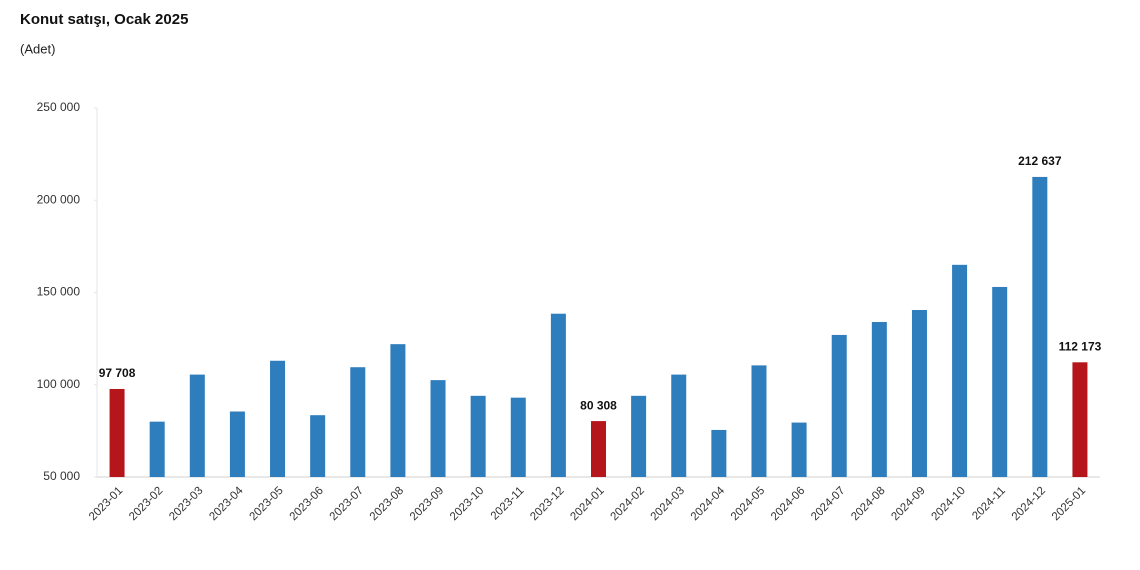 The image size is (1140, 570). I want to click on y-tick-label: 250 000, so click(59, 107).